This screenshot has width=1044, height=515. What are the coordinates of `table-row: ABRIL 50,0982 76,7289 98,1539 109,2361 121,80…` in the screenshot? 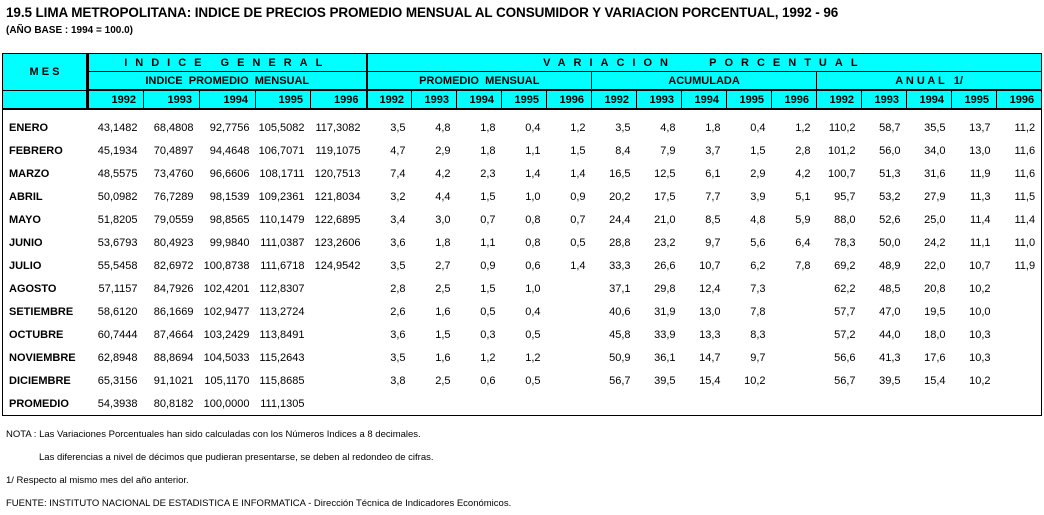 It's located at (522, 196).